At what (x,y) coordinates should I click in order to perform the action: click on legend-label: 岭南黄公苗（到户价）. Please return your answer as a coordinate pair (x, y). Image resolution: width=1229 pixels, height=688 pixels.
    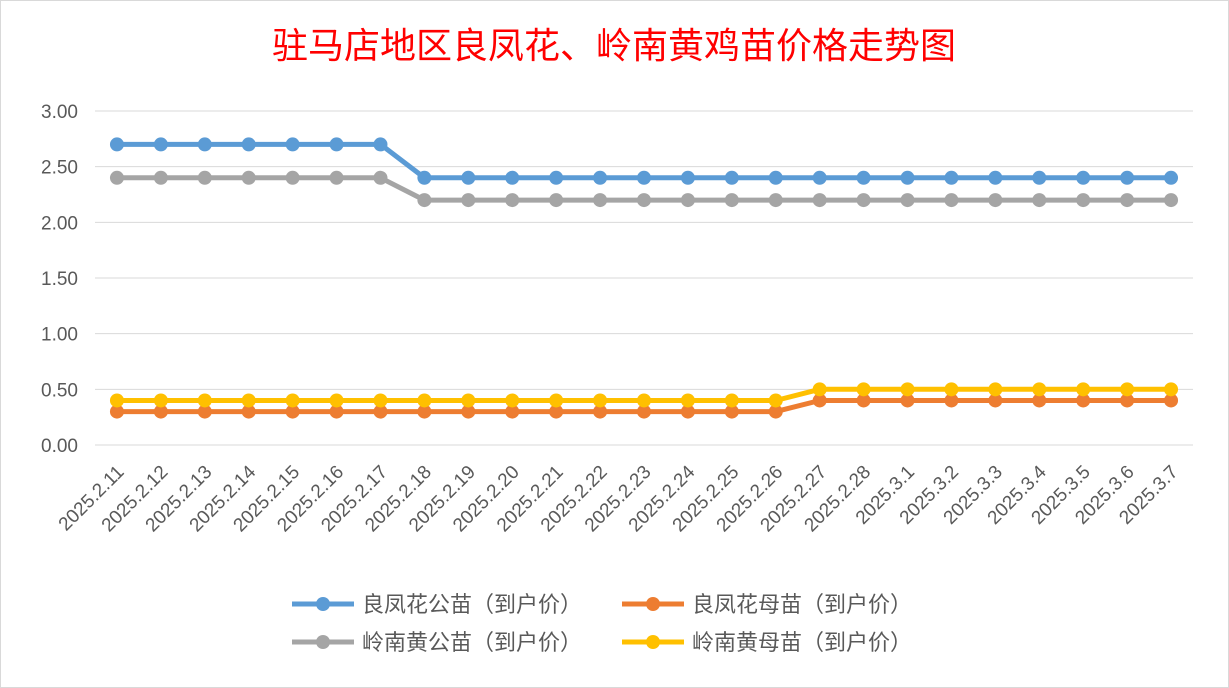
    Looking at the image, I should click on (472, 643).